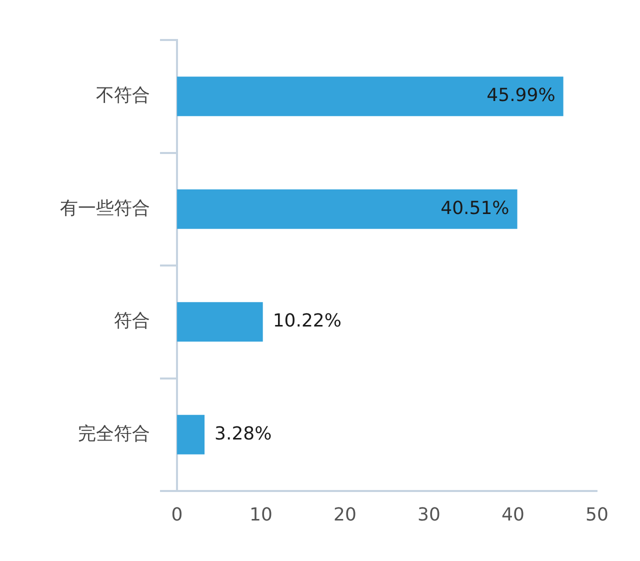  Describe the element at coordinates (261, 515) in the screenshot. I see `x-tick-label: 10` at that location.